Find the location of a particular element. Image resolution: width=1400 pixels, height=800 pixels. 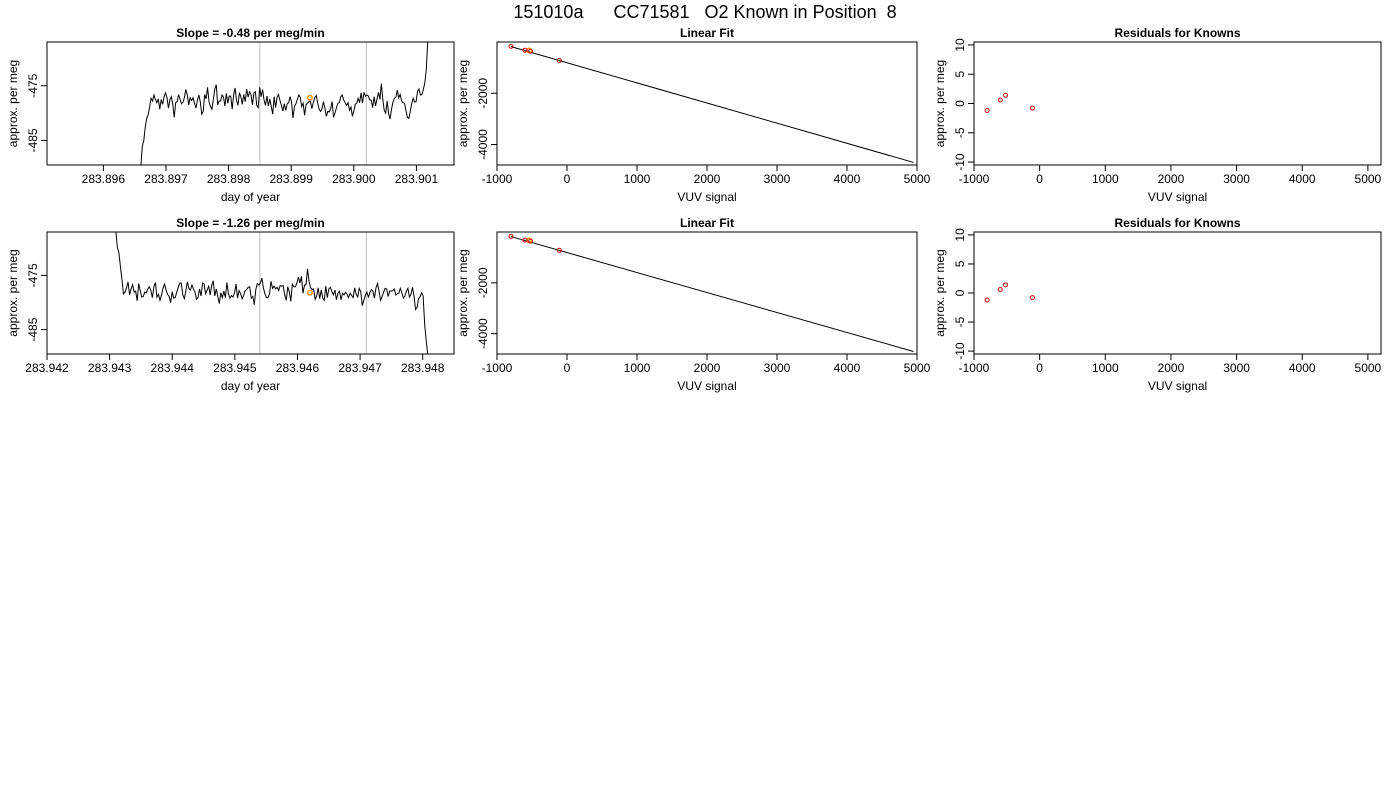

y-tick-label: 5 is located at coordinates (960, 74).